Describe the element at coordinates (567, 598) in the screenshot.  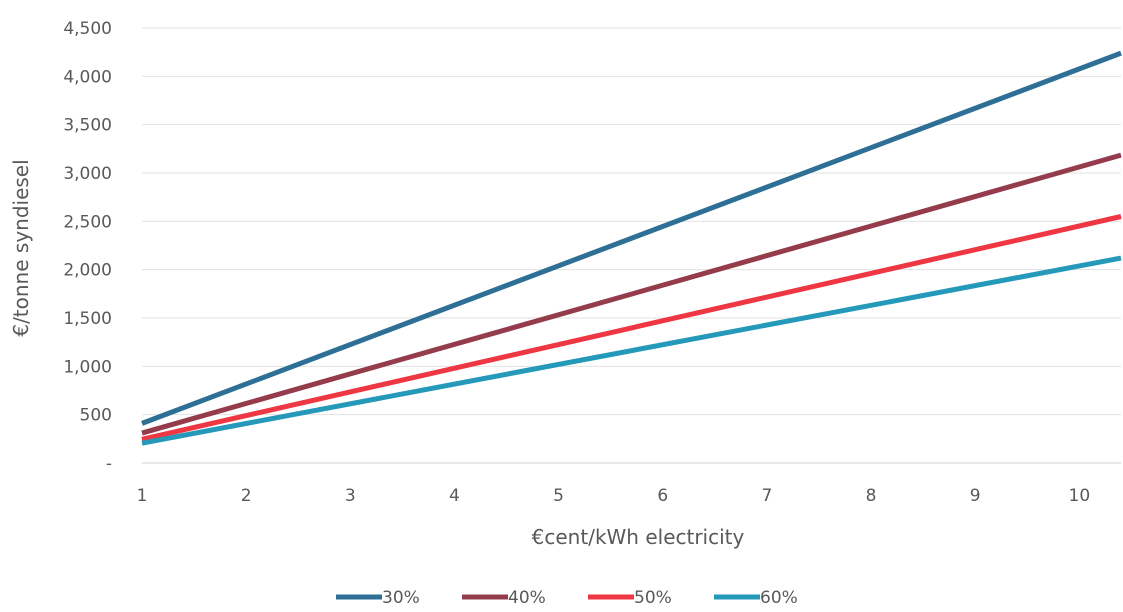
I see `legend: 30% 40% 50% 60%` at that location.